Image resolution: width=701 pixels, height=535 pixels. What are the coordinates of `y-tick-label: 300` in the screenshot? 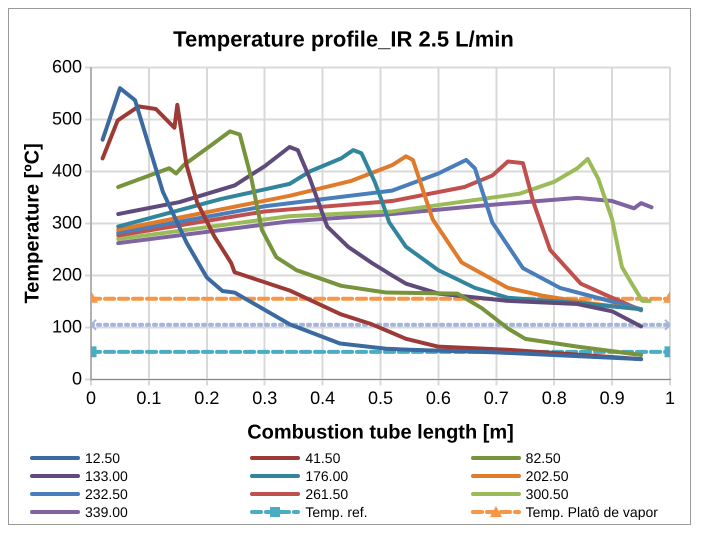 It's located at (67, 222).